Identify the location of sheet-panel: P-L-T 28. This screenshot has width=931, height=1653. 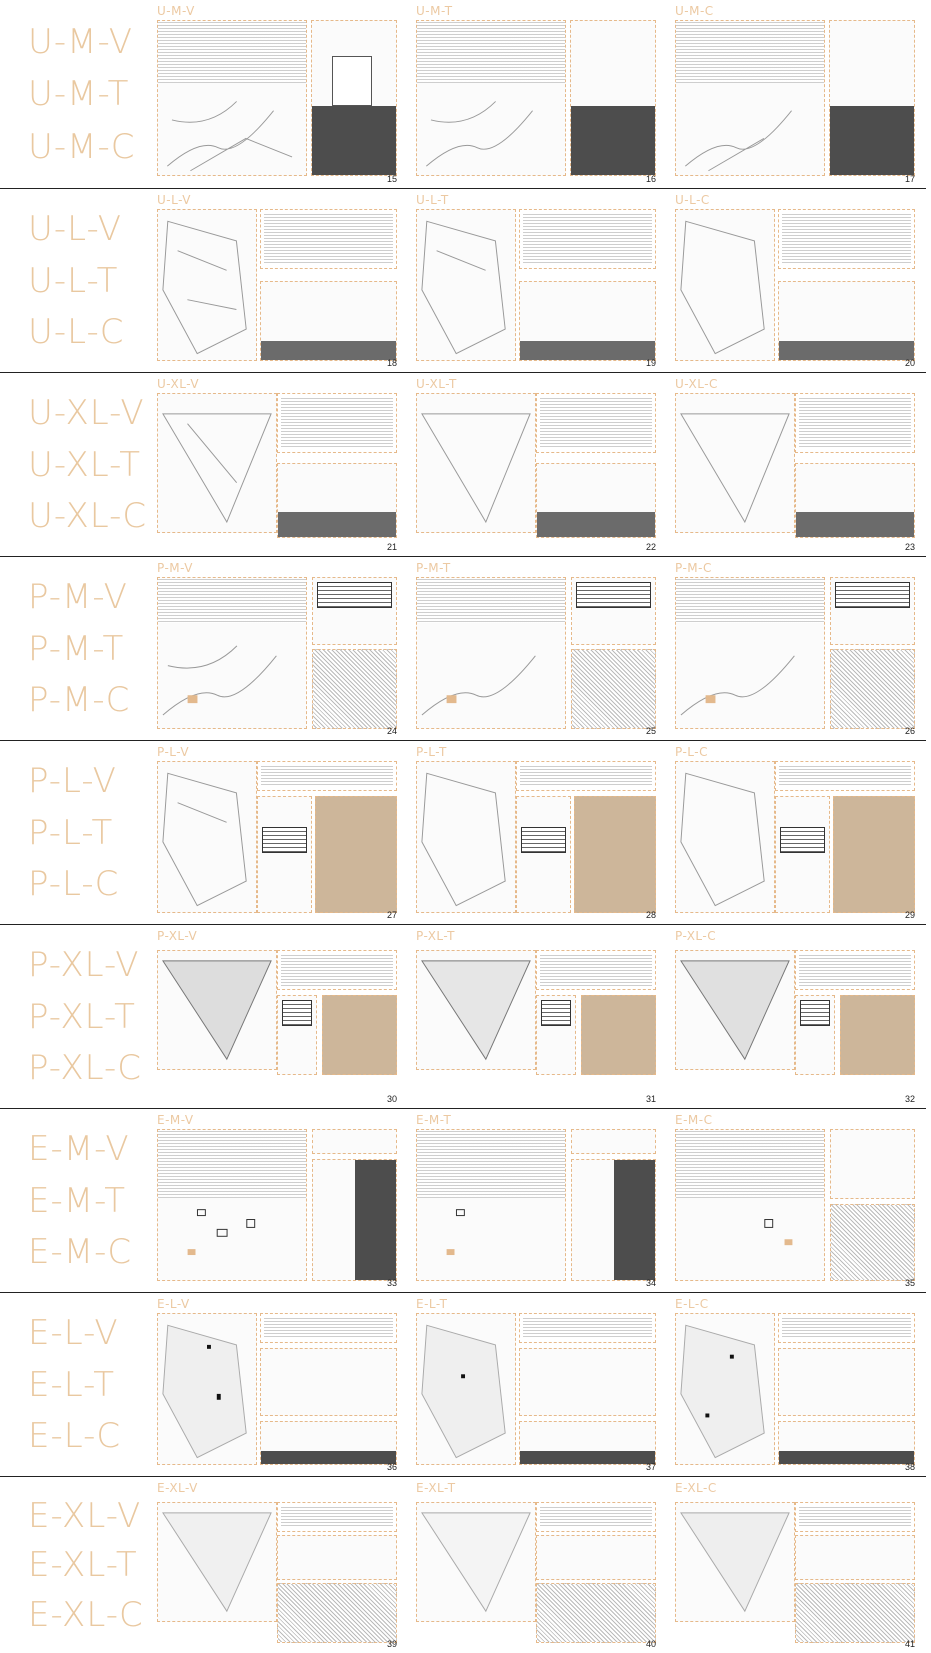
(546, 832).